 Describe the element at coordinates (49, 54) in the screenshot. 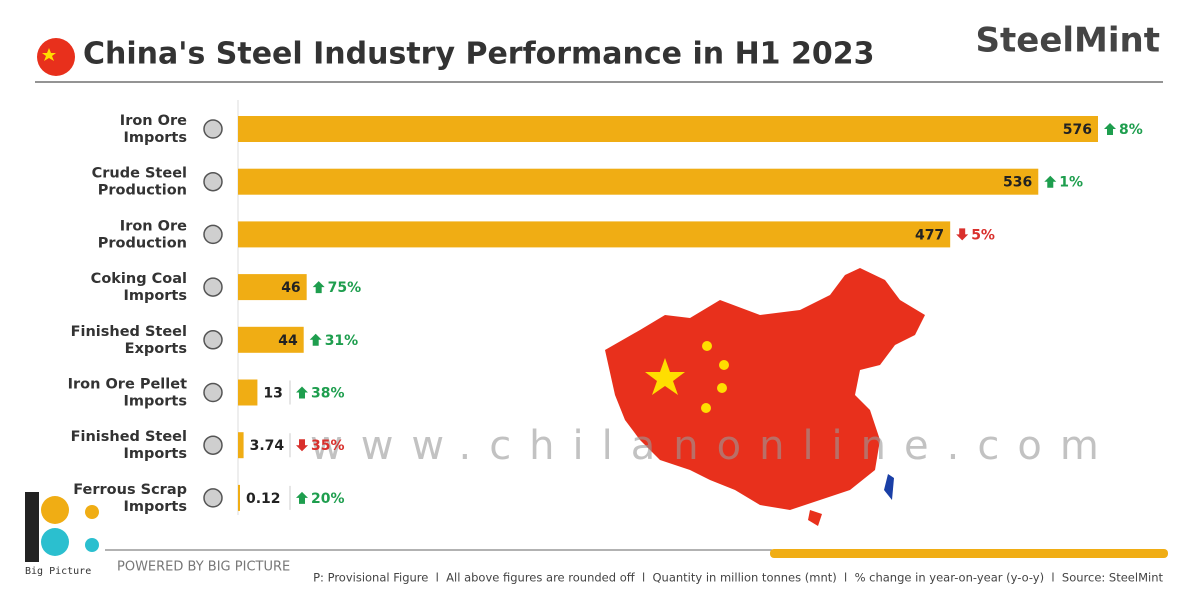

I see `flag-star` at that location.